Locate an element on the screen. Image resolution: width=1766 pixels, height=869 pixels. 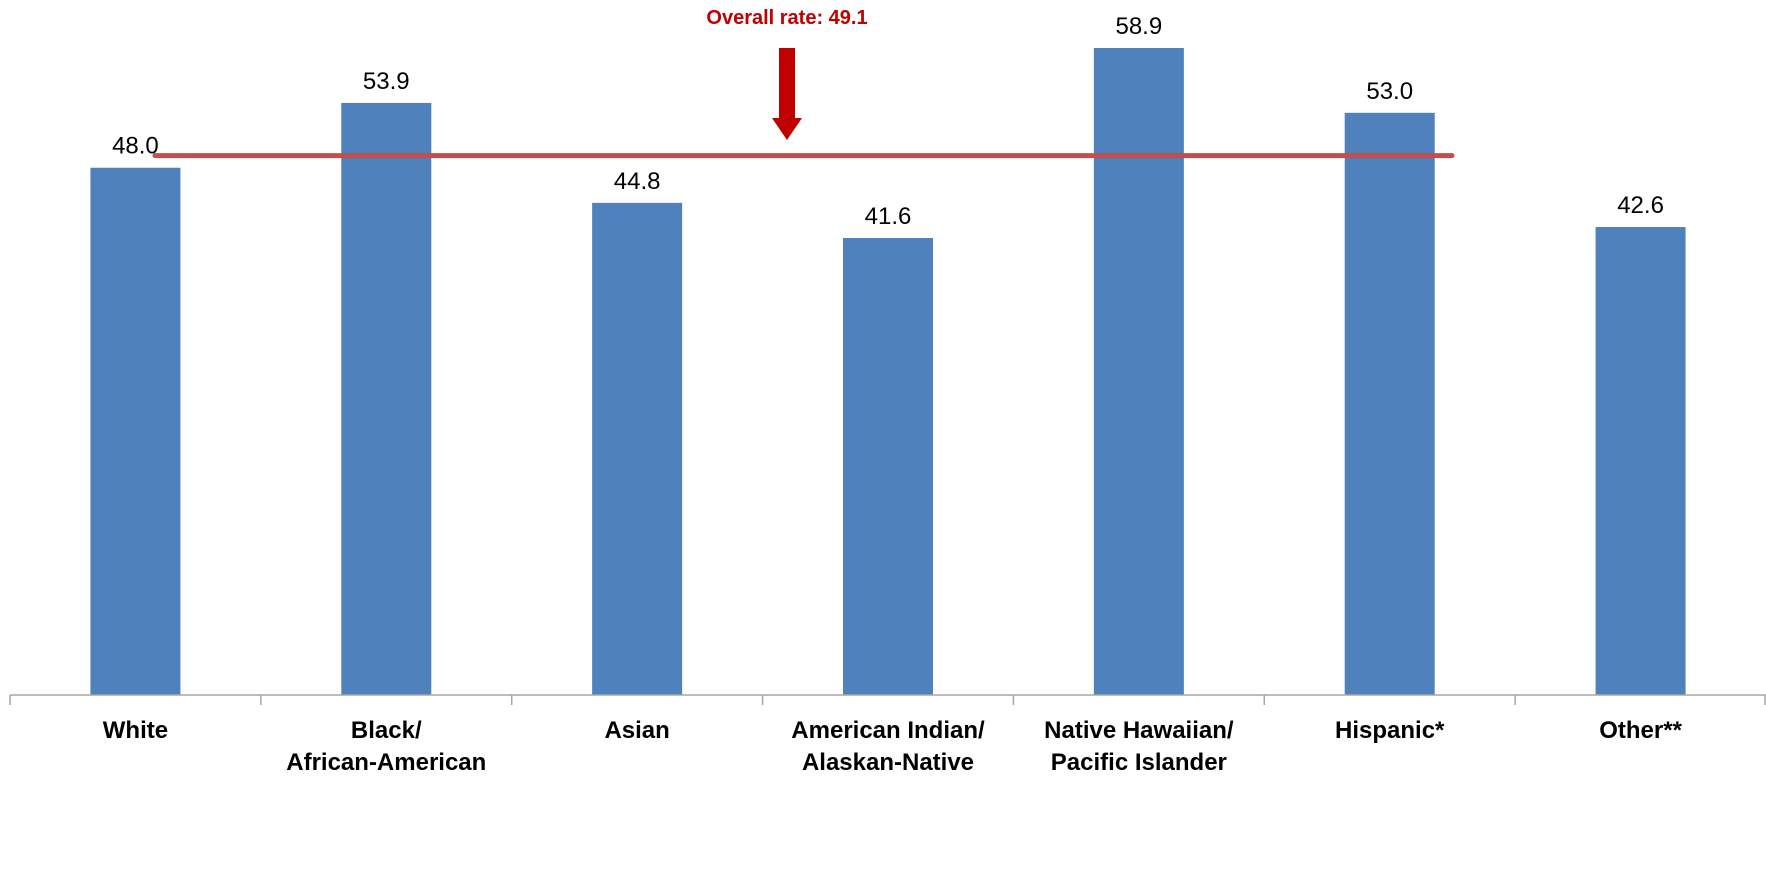
bar-value-label: 48.0 is located at coordinates (135, 146).